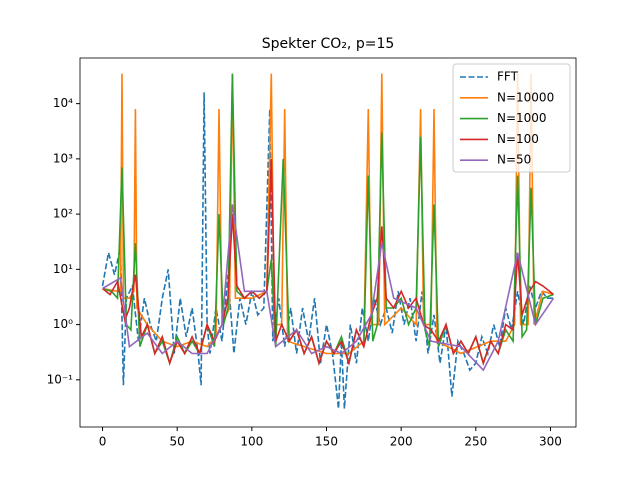  I want to click on x-tick-label: 0, so click(103, 442).